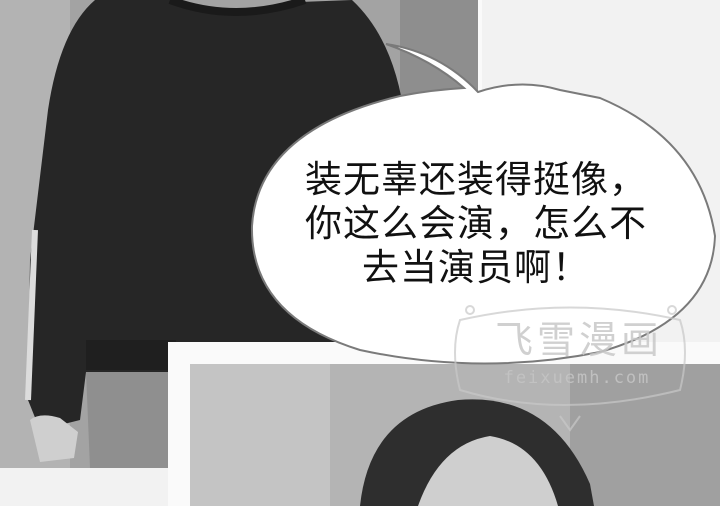 This screenshot has width=720, height=506. What do you see at coordinates (578, 340) in the screenshot?
I see `watermark-title: 飞雪漫画` at bounding box center [578, 340].